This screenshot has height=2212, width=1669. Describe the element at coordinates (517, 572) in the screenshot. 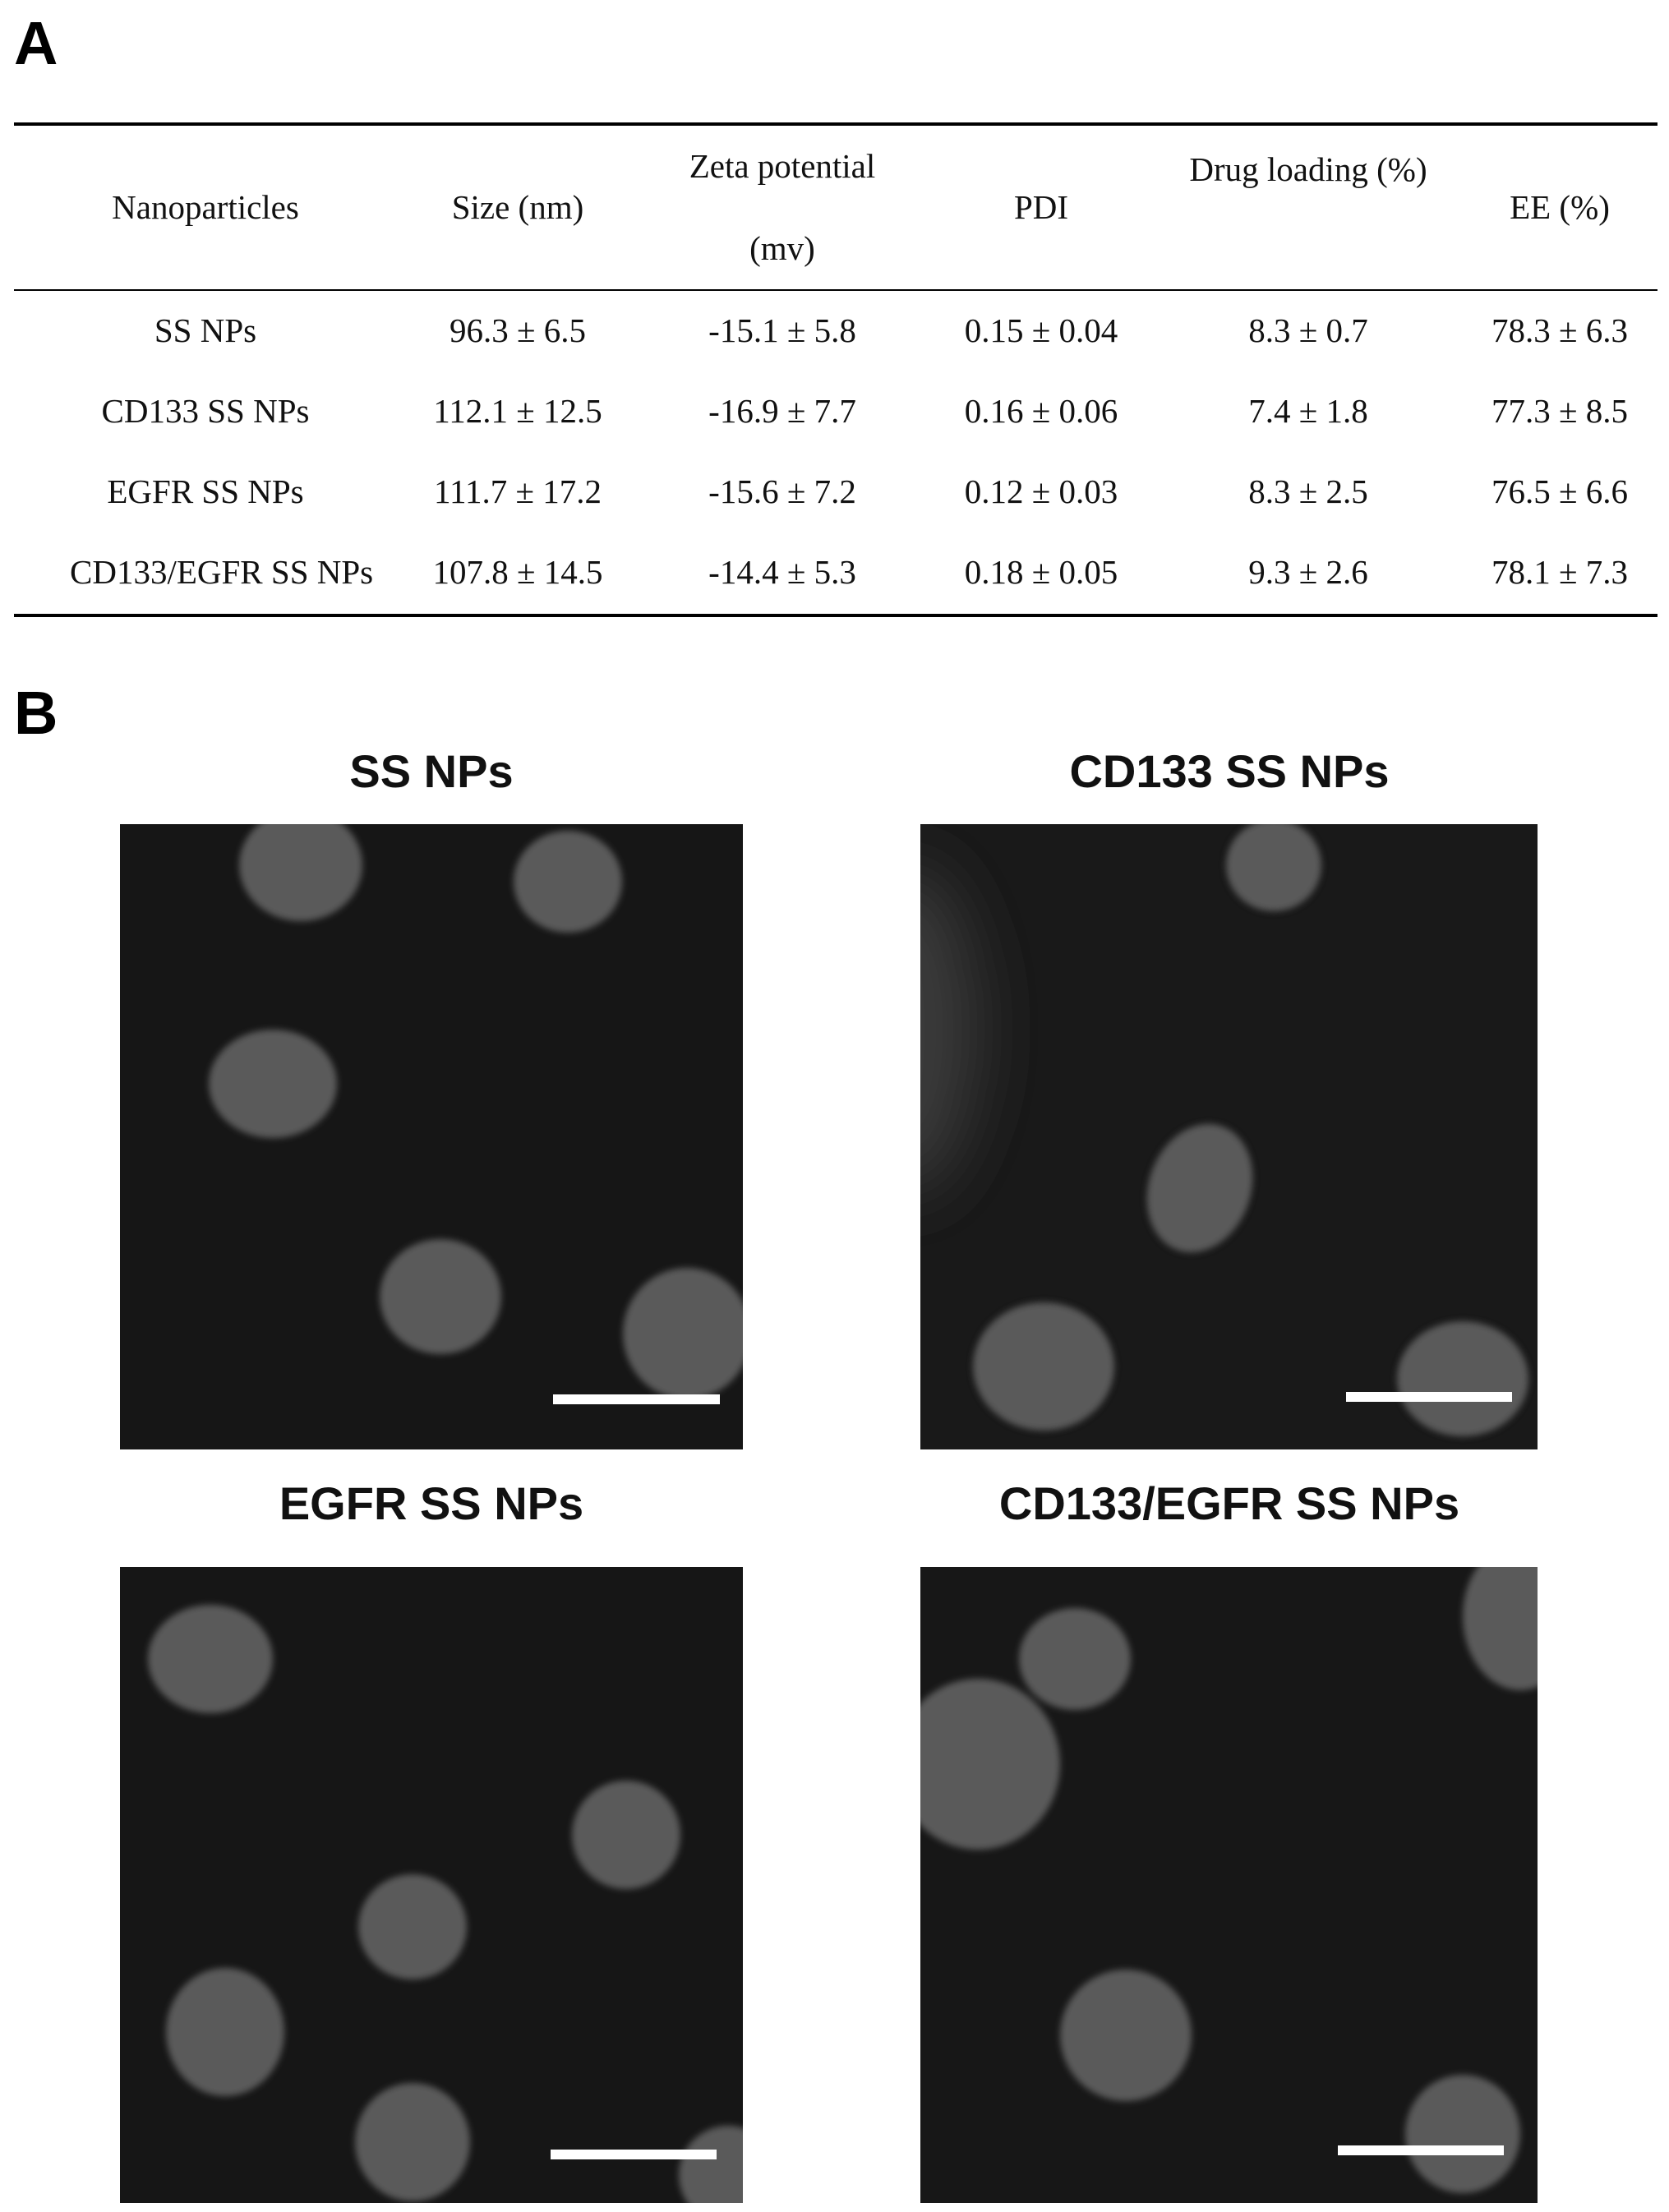

I see `table-cell: 107.8 ± 14.5` at that location.